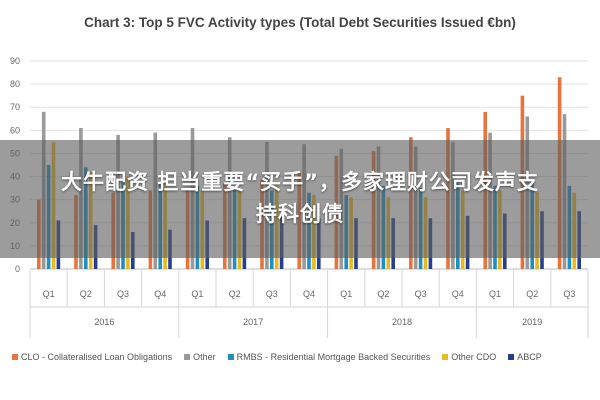 The height and width of the screenshot is (400, 600). I want to click on overlay-headline-line-2: 持科创债, so click(300, 214).